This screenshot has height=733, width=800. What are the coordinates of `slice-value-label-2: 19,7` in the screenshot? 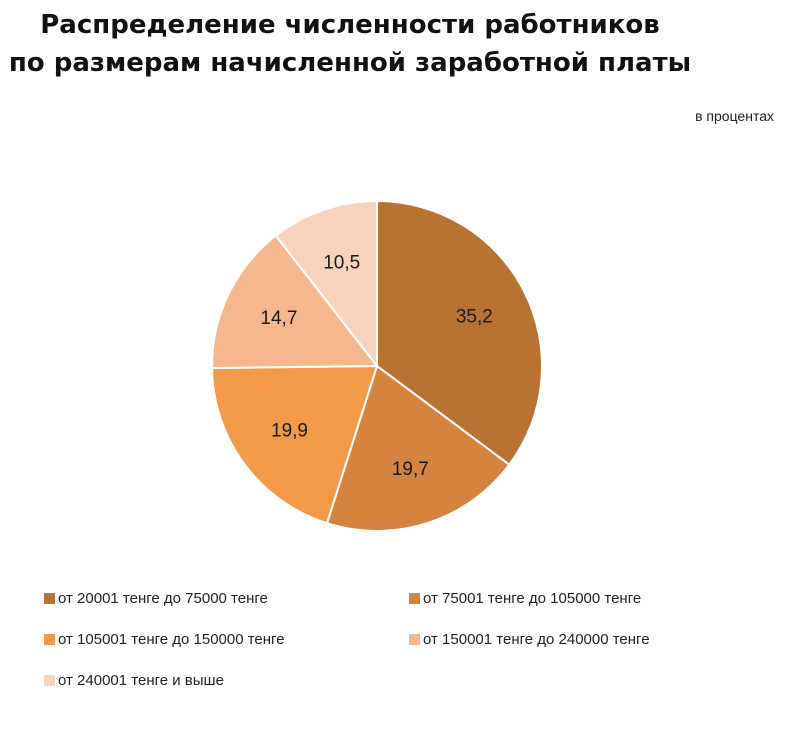 It's located at (410, 469).